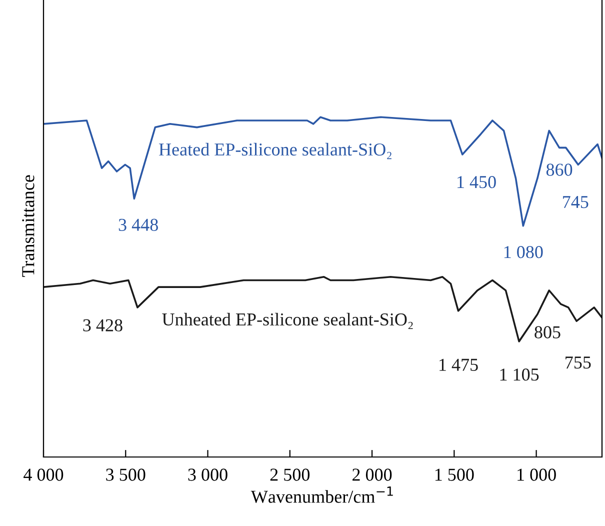  I want to click on x-tick-label: 1 000, so click(537, 474).